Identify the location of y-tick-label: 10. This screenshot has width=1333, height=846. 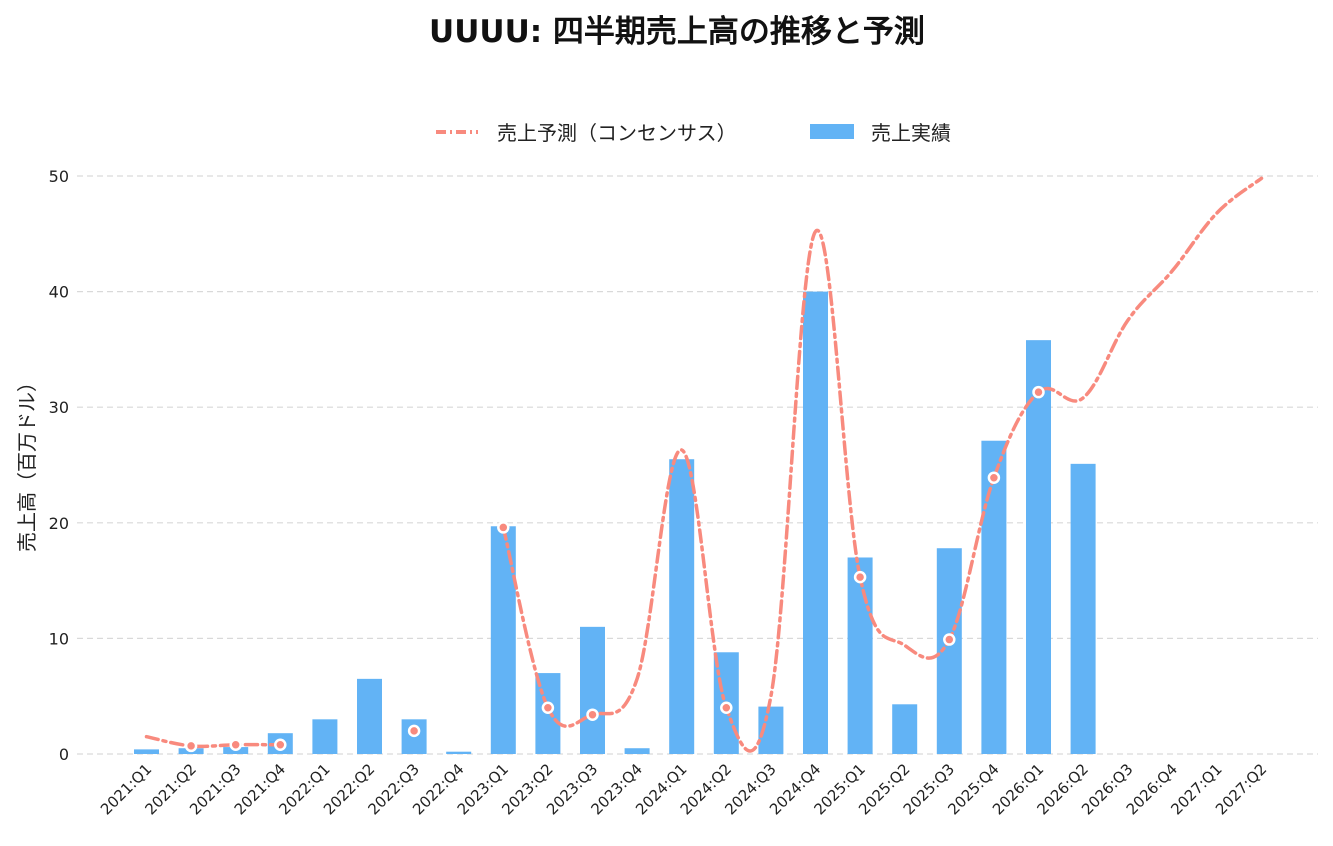
(59, 638).